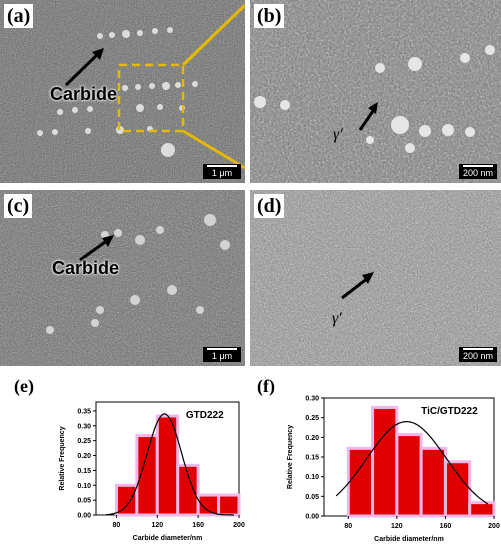 The image size is (501, 550). I want to click on y-tick-label: 0.35, so click(84, 411).